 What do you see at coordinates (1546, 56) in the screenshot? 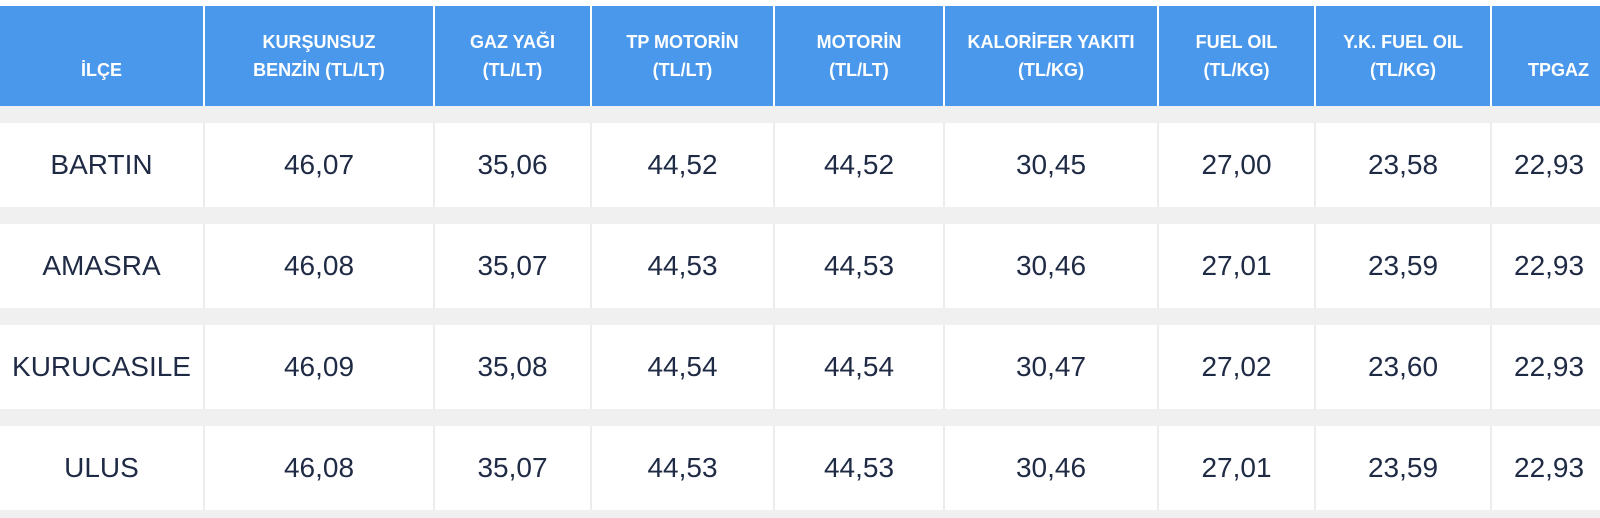
I see `header-tpgaz: TPGAZ` at bounding box center [1546, 56].